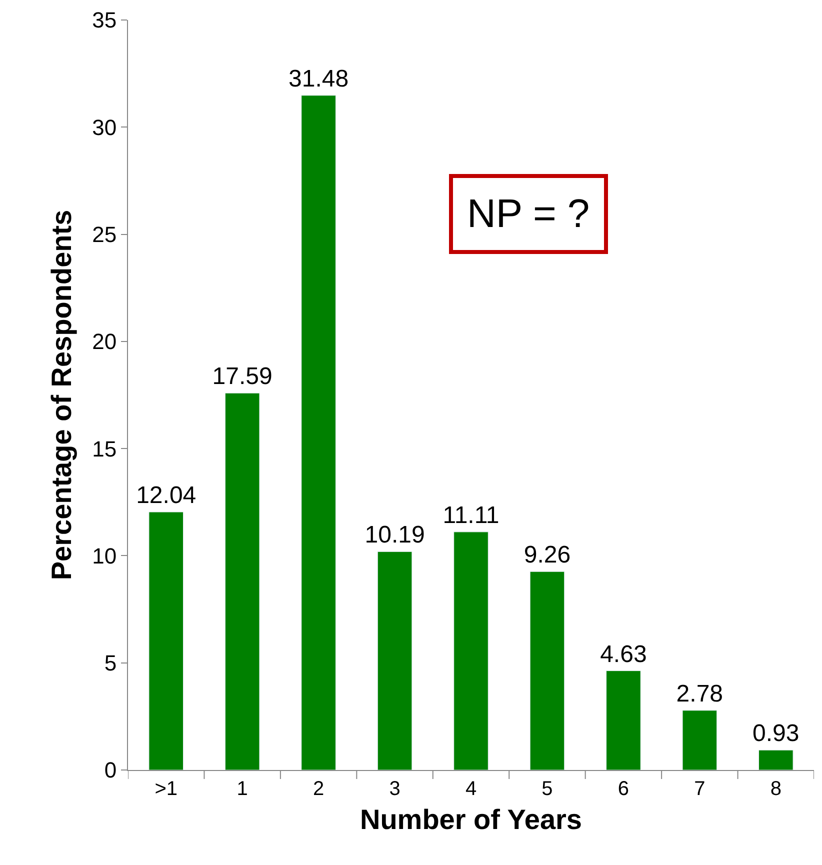 The width and height of the screenshot is (822, 865). I want to click on y-tick-label: 25, so click(104, 234).